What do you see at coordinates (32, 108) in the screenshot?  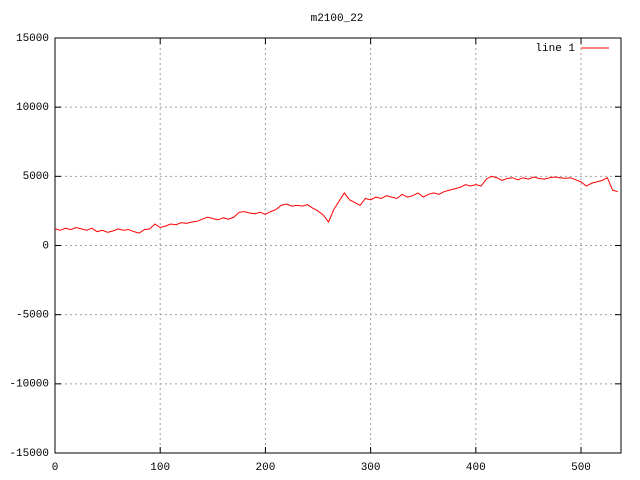 I see `y-tick-label: 10000` at bounding box center [32, 108].